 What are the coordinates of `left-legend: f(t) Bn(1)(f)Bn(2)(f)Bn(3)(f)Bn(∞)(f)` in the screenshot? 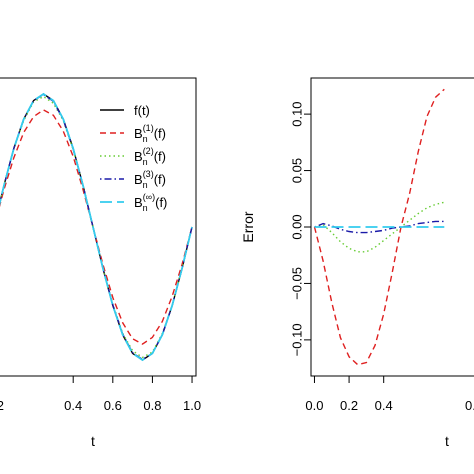 It's located at (133, 158).